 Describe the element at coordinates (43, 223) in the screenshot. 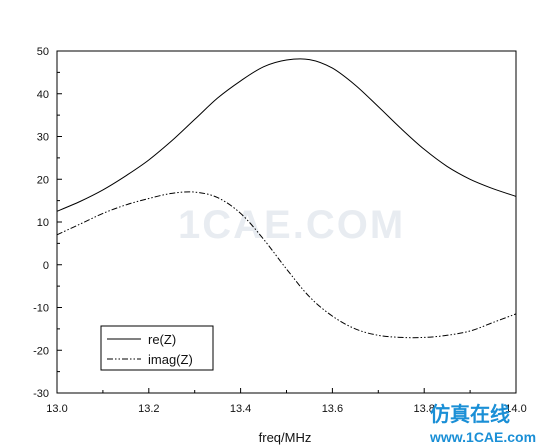

I see `y-tick-label: 10` at that location.